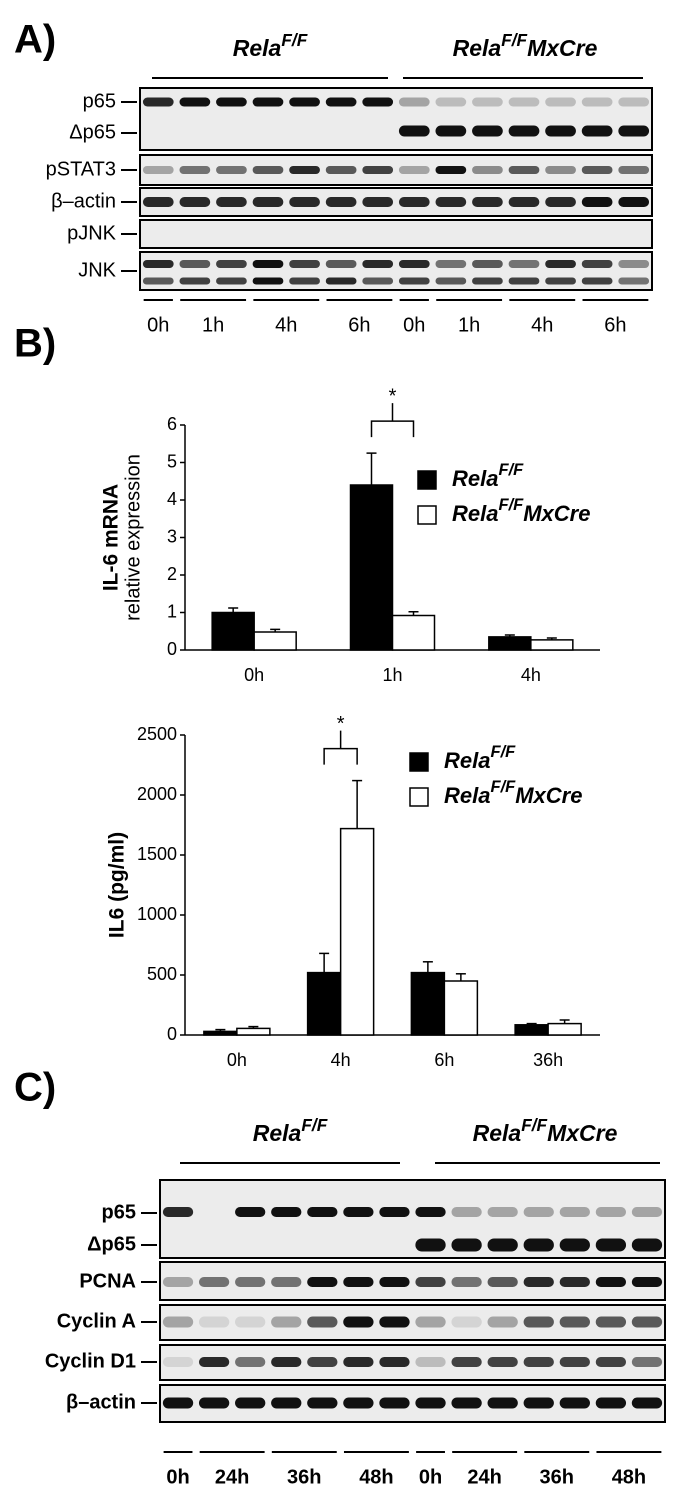 The height and width of the screenshot is (1496, 679). I want to click on x-tick-label: 36h, so click(548, 1060).